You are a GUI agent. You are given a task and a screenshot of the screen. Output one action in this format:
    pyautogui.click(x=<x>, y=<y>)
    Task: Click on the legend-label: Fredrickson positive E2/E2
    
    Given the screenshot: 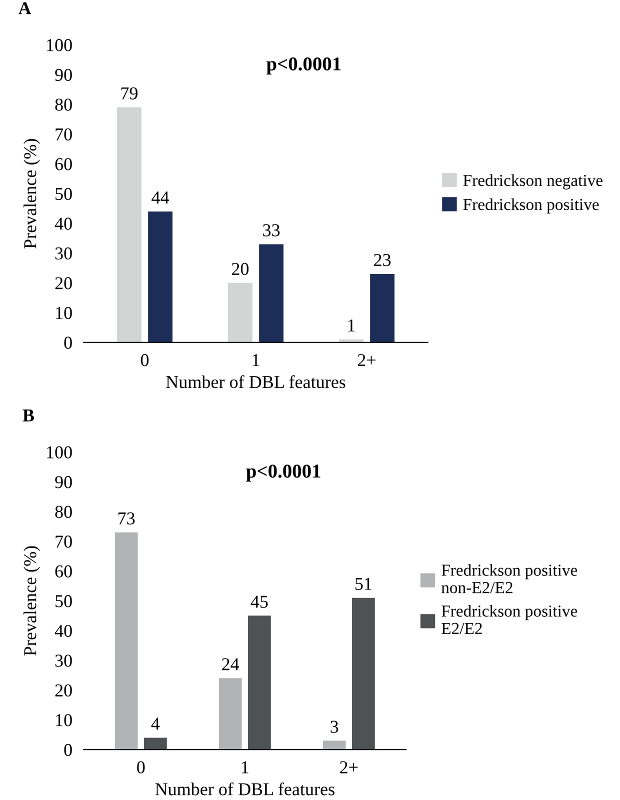 What is the action you would take?
    pyautogui.click(x=510, y=619)
    